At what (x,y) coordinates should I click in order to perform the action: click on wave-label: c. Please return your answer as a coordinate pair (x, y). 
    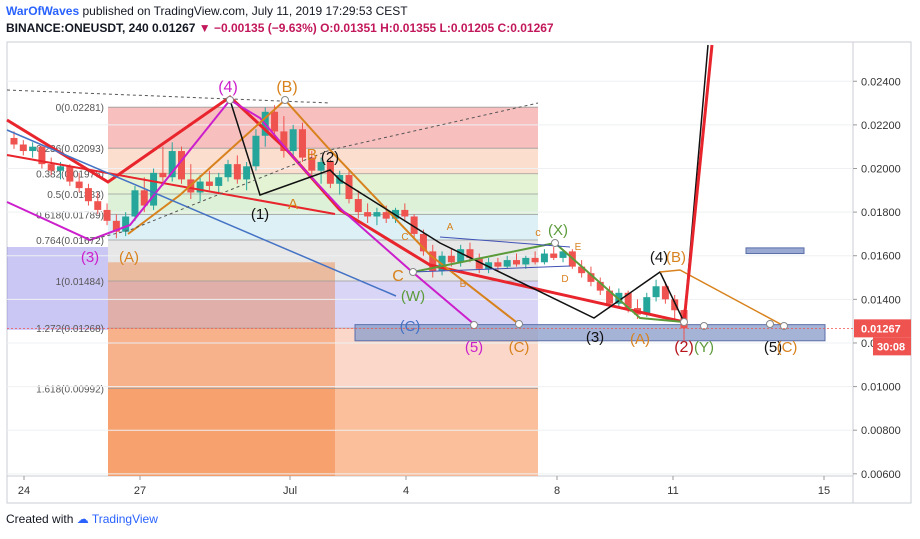
    Looking at the image, I should click on (538, 233).